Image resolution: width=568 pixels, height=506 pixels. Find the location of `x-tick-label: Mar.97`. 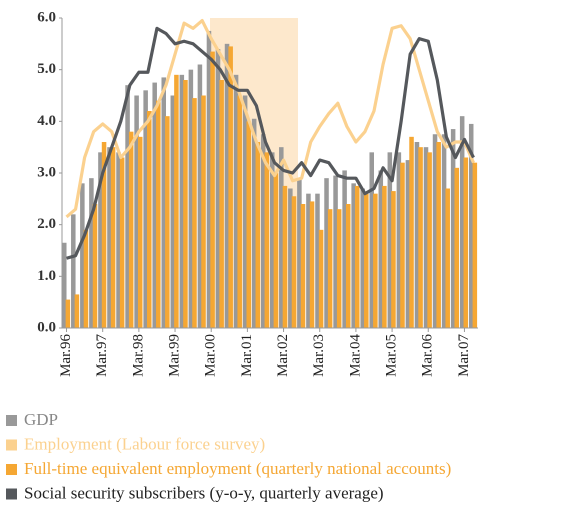

x-tick-label: Mar.97 is located at coordinates (102, 355).